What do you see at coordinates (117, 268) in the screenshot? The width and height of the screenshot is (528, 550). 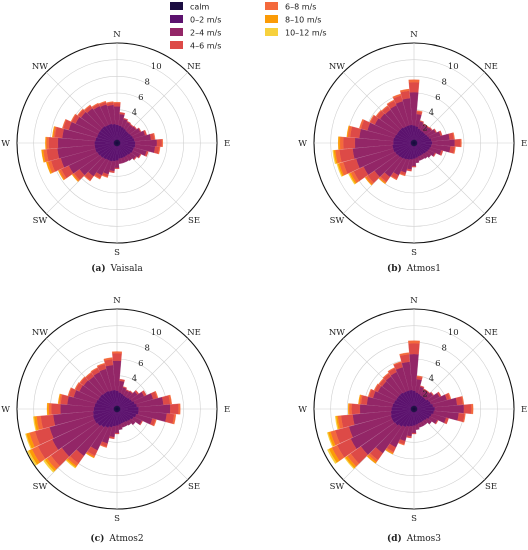 I see `panel-caption: (a) Vaisala` at bounding box center [117, 268].